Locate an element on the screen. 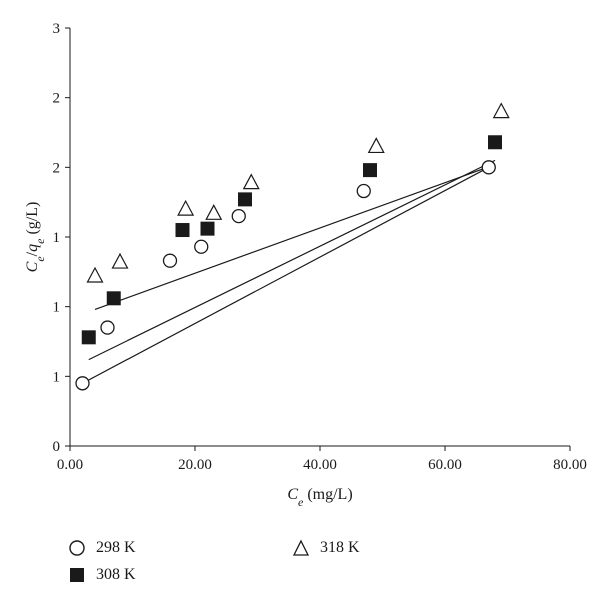  y-axis-title: Ce/qe (g/L) is located at coordinates (35, 237).